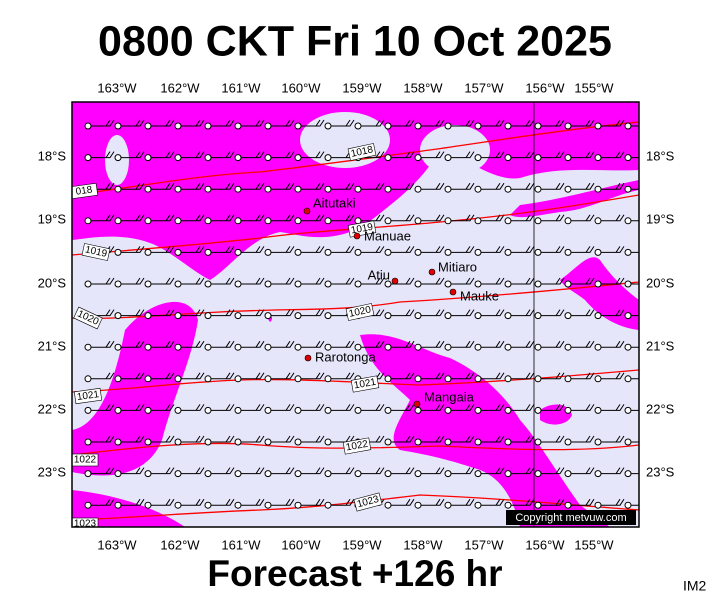 The width and height of the screenshot is (711, 600). What do you see at coordinates (52, 345) in the screenshot?
I see `latitude-label: 21°S` at bounding box center [52, 345].